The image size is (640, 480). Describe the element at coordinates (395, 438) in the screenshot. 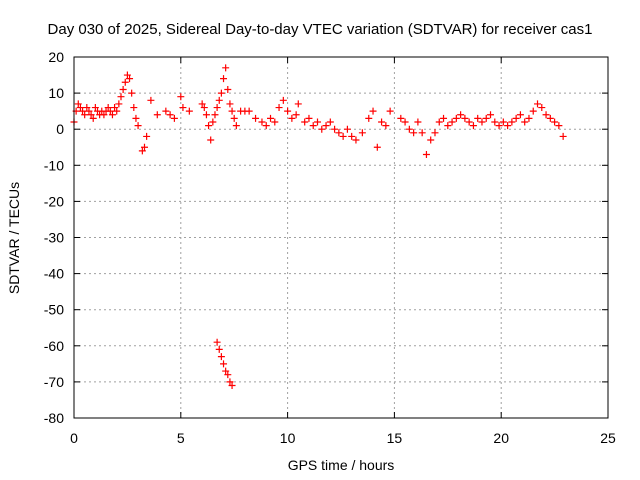

I see `x-tick-label: 15` at that location.